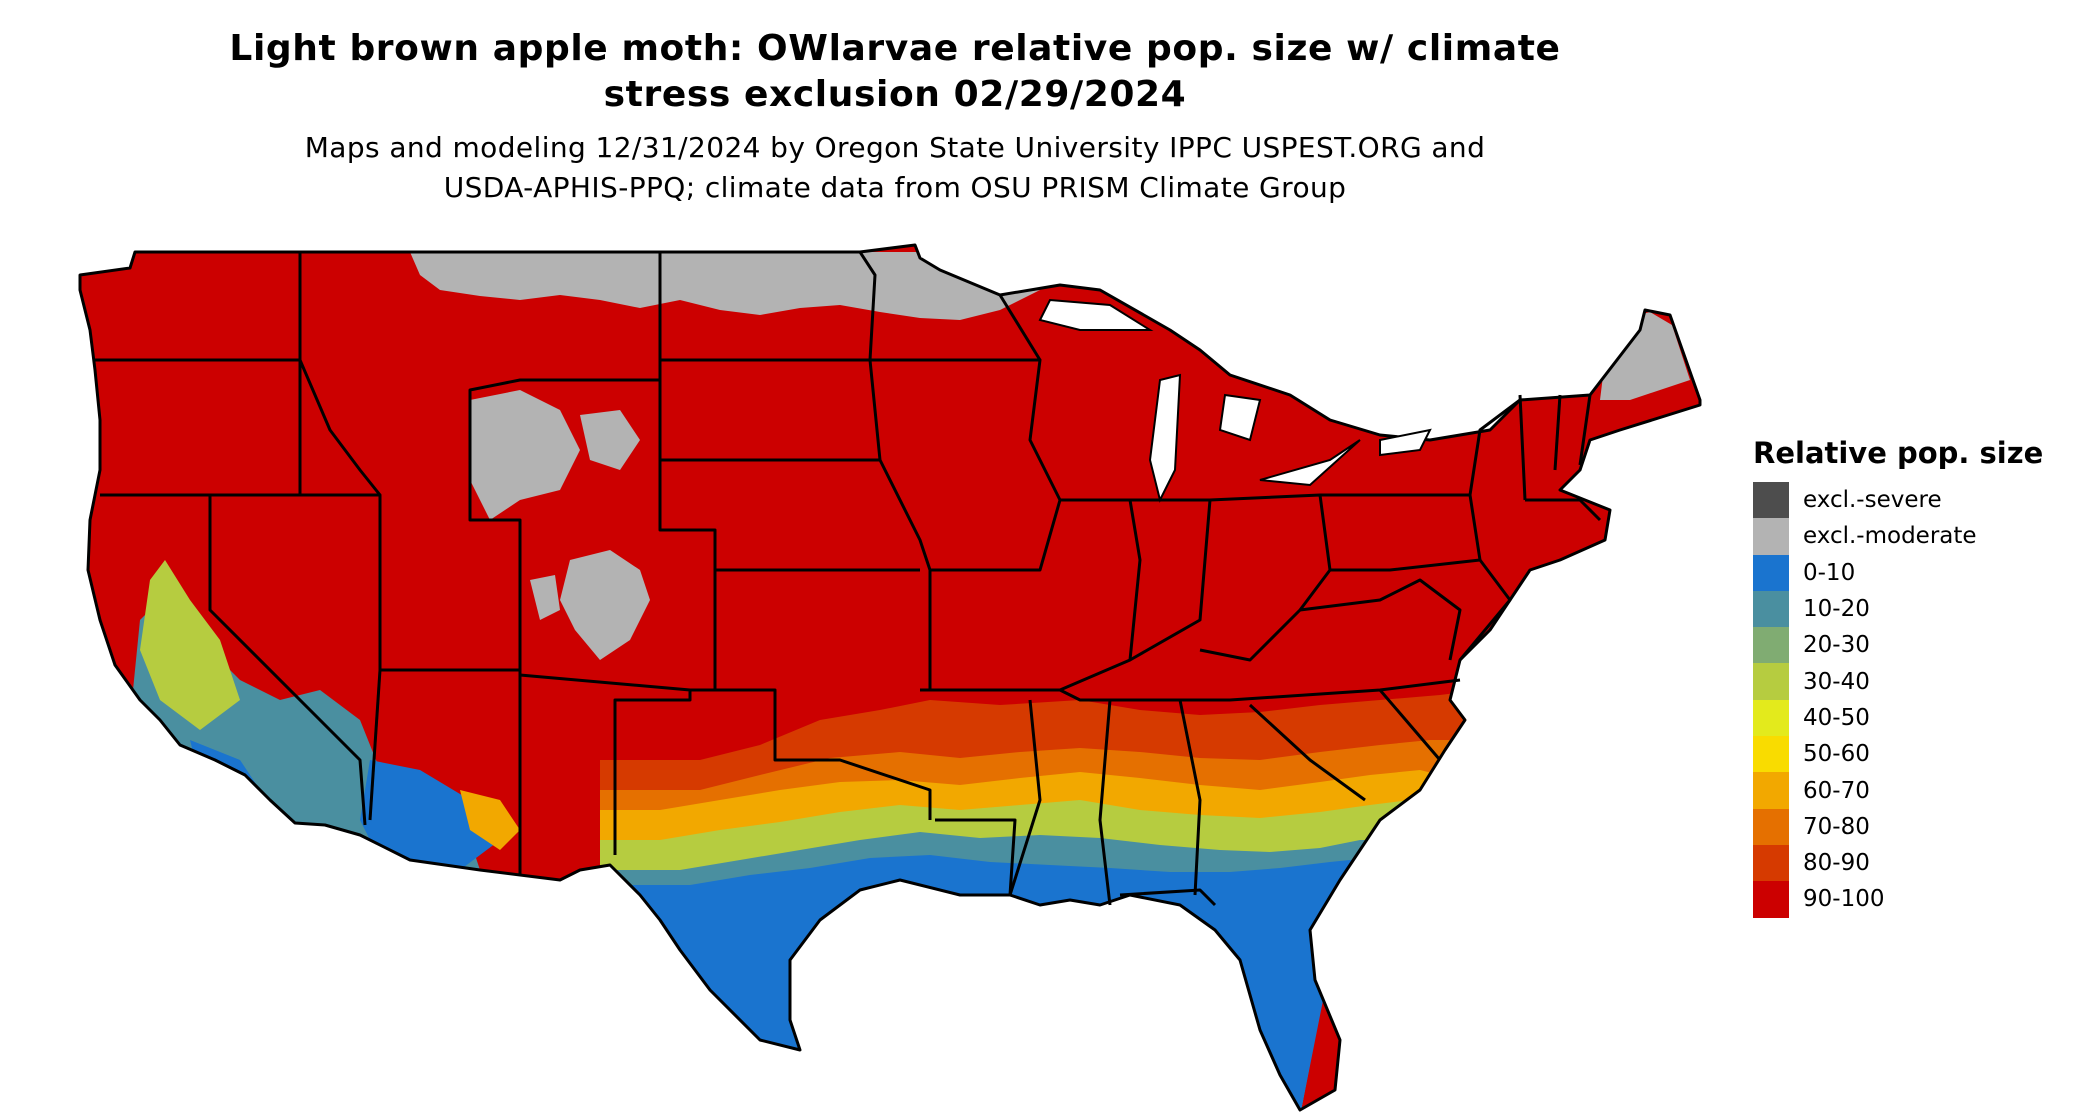  I want to click on legend-label: excl.-moderate, so click(1890, 536).